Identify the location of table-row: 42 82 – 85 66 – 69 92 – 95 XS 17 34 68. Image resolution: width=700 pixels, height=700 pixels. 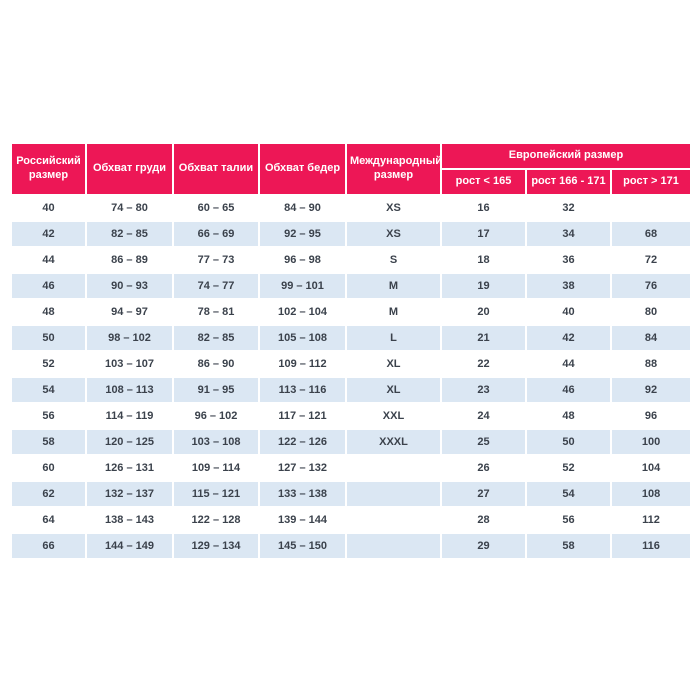
(351, 234).